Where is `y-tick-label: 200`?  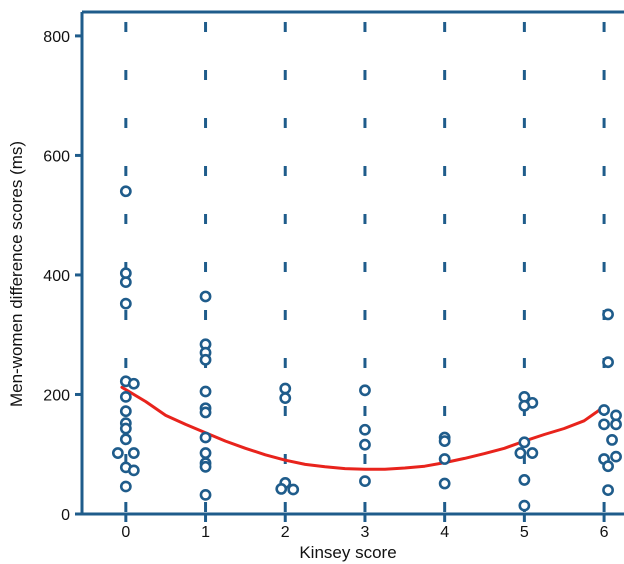 y-tick-label: 200 is located at coordinates (56, 395).